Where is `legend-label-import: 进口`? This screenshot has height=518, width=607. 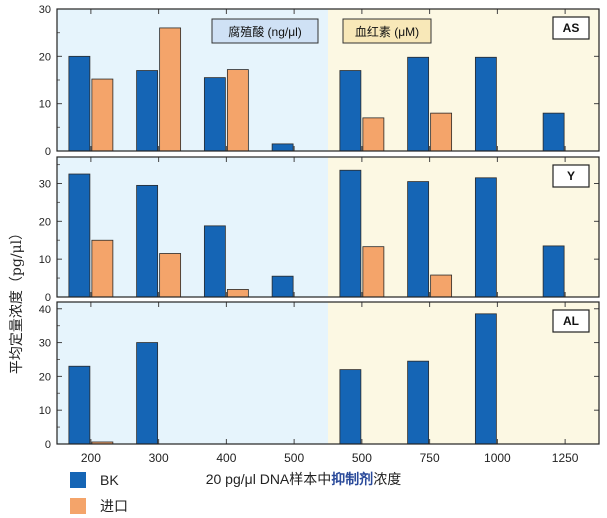 legend-label-import: 进口 is located at coordinates (114, 506).